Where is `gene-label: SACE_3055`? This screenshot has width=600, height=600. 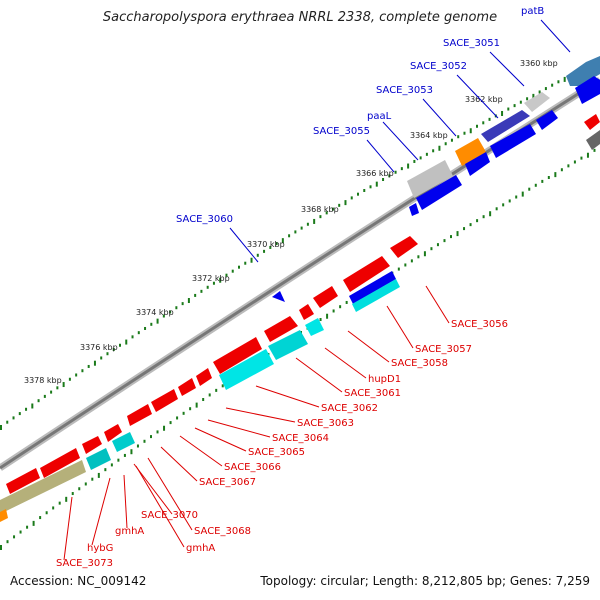 gene-label: SACE_3055 is located at coordinates (341, 131).